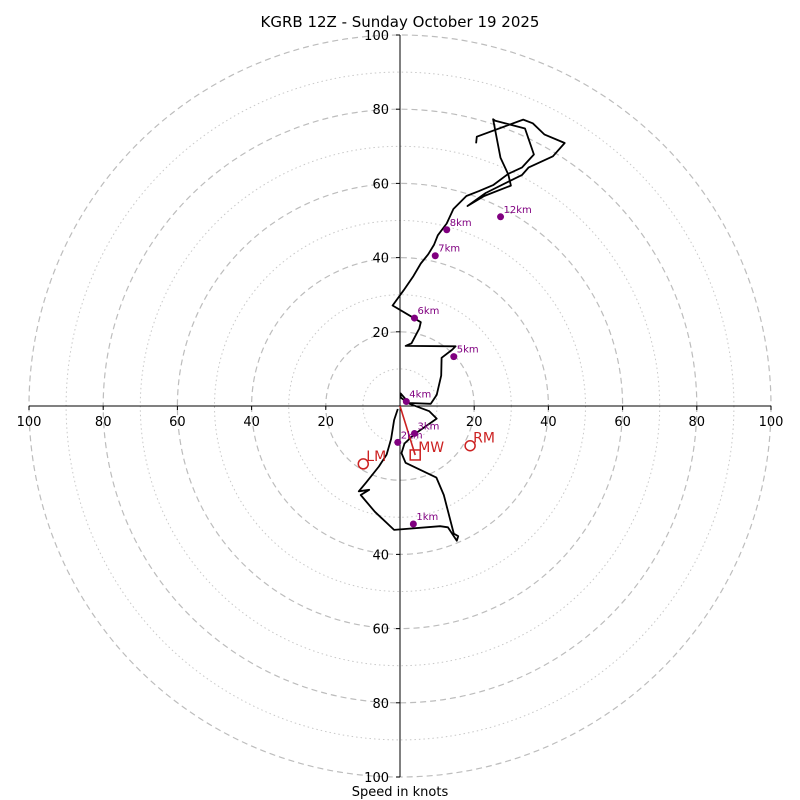 This screenshot has width=800, height=800. I want to click on height-marker-1km, so click(413, 524).